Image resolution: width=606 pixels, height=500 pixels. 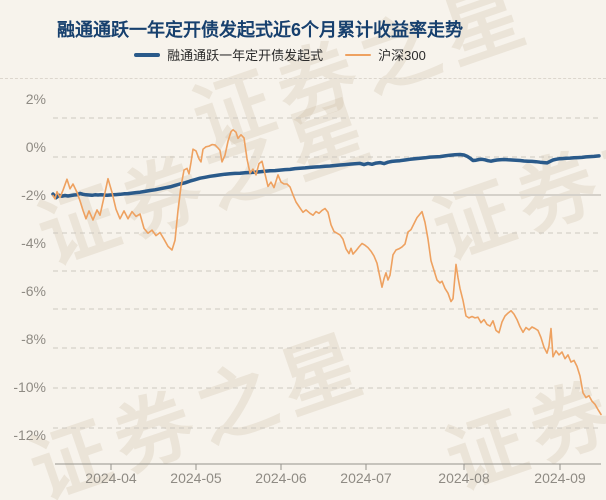 What do you see at coordinates (35, 147) in the screenshot?
I see `y-axis-label: 0%` at bounding box center [35, 147].